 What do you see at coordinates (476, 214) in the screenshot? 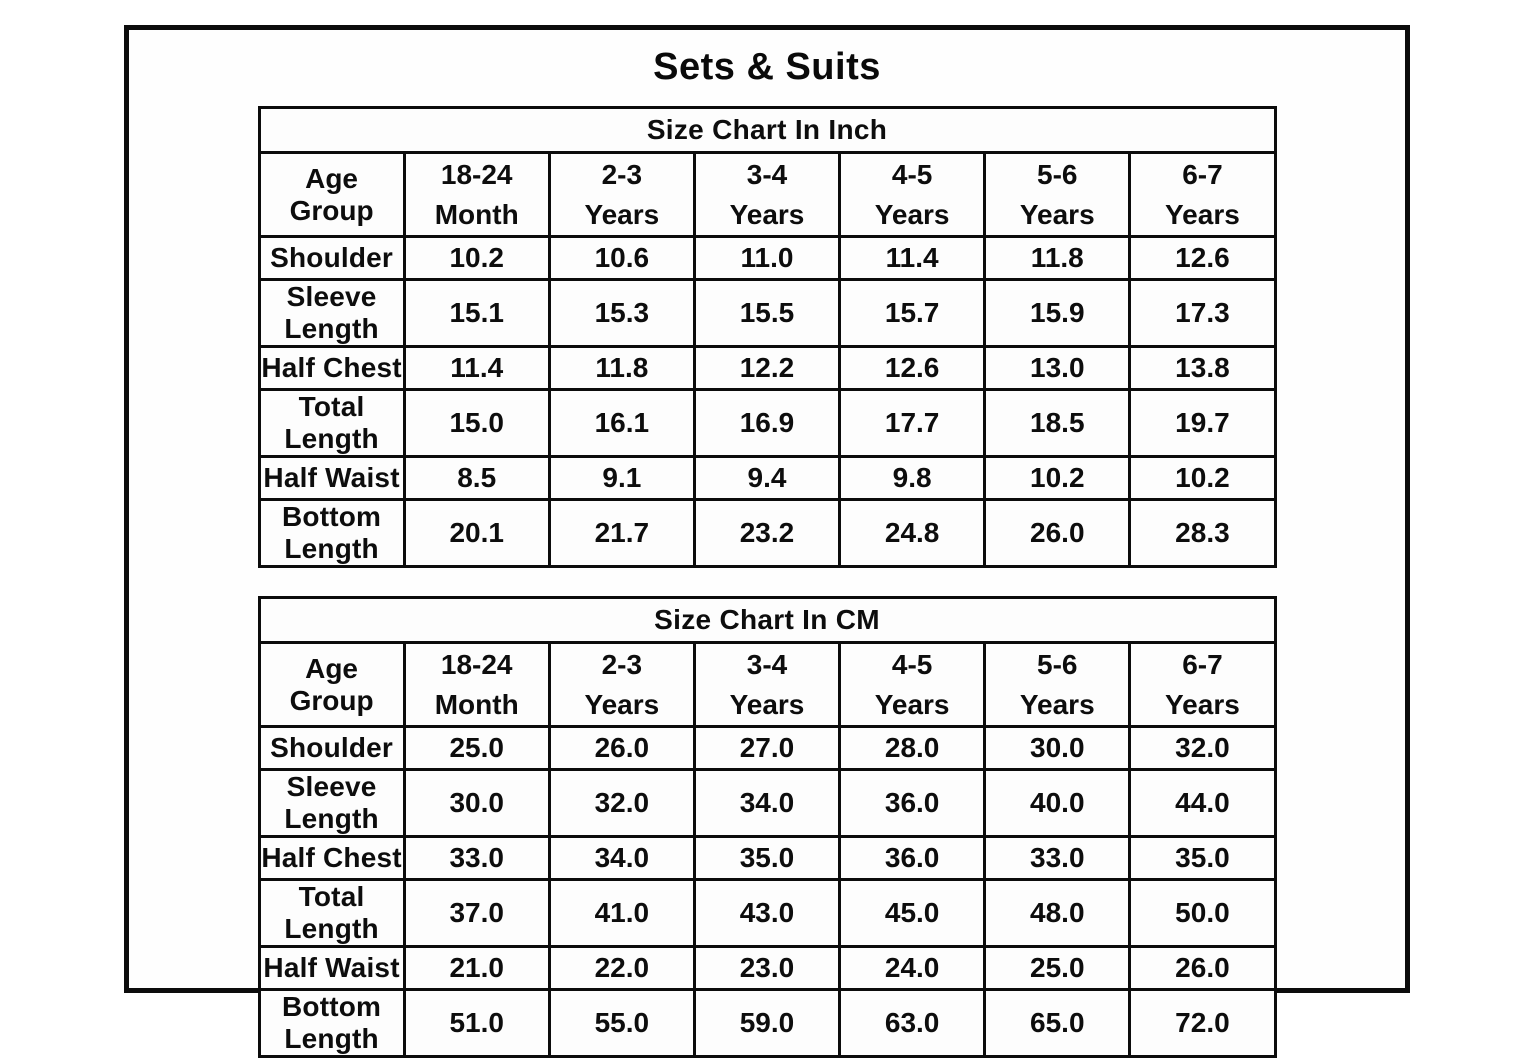
I see `age-unit-text: Month` at bounding box center [476, 214].